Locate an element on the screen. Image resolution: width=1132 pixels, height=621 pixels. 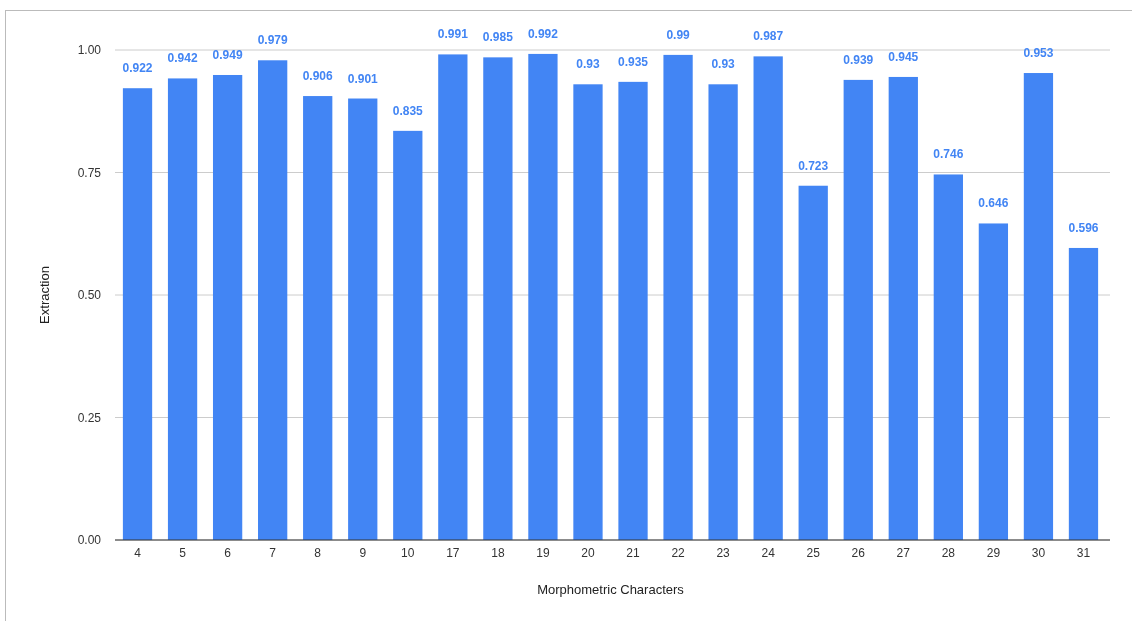
x-tick-label: 31 is located at coordinates (1083, 552).